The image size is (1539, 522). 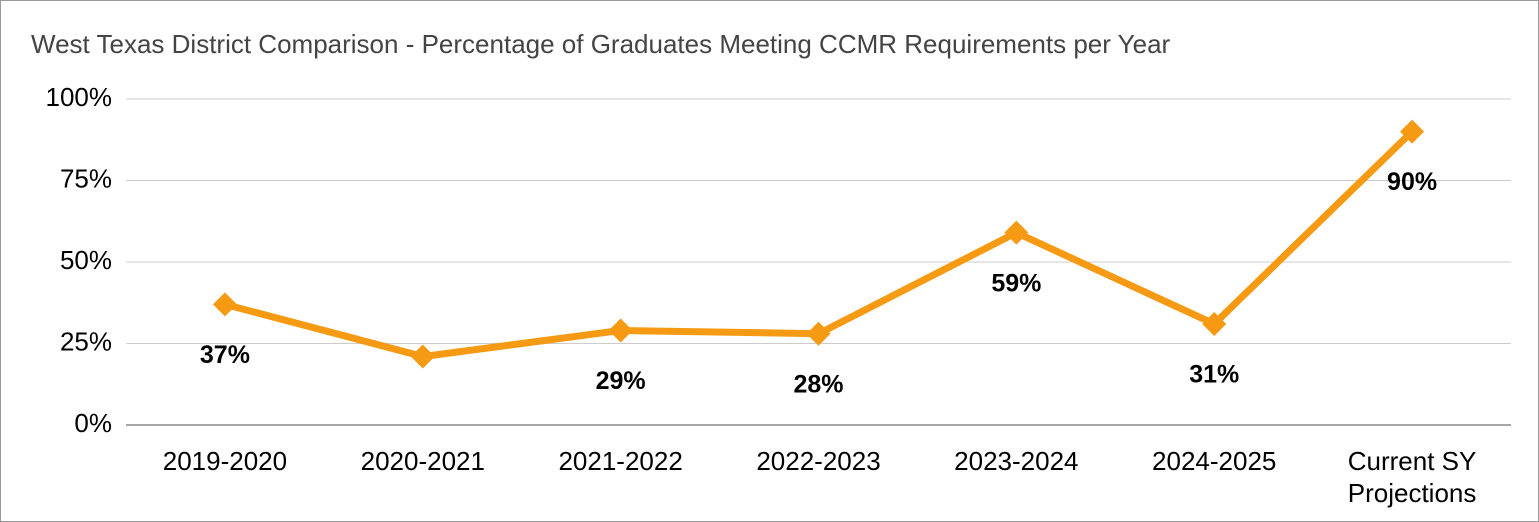 I want to click on x-tick-label: 2022-2023, so click(x=818, y=461).